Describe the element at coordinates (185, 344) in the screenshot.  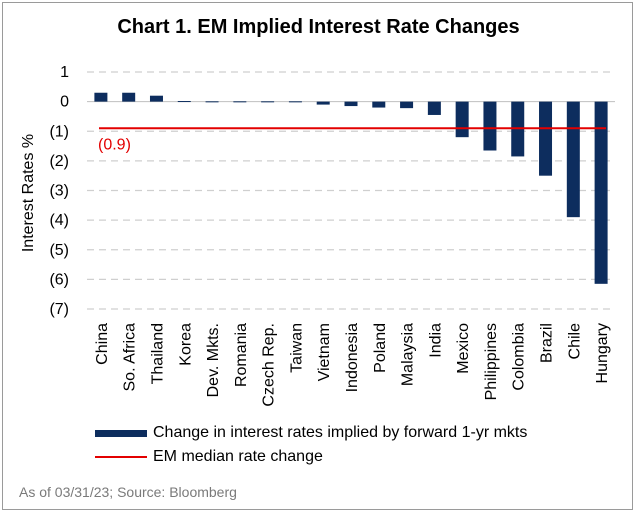
I see `x-tick-label: Korea` at that location.